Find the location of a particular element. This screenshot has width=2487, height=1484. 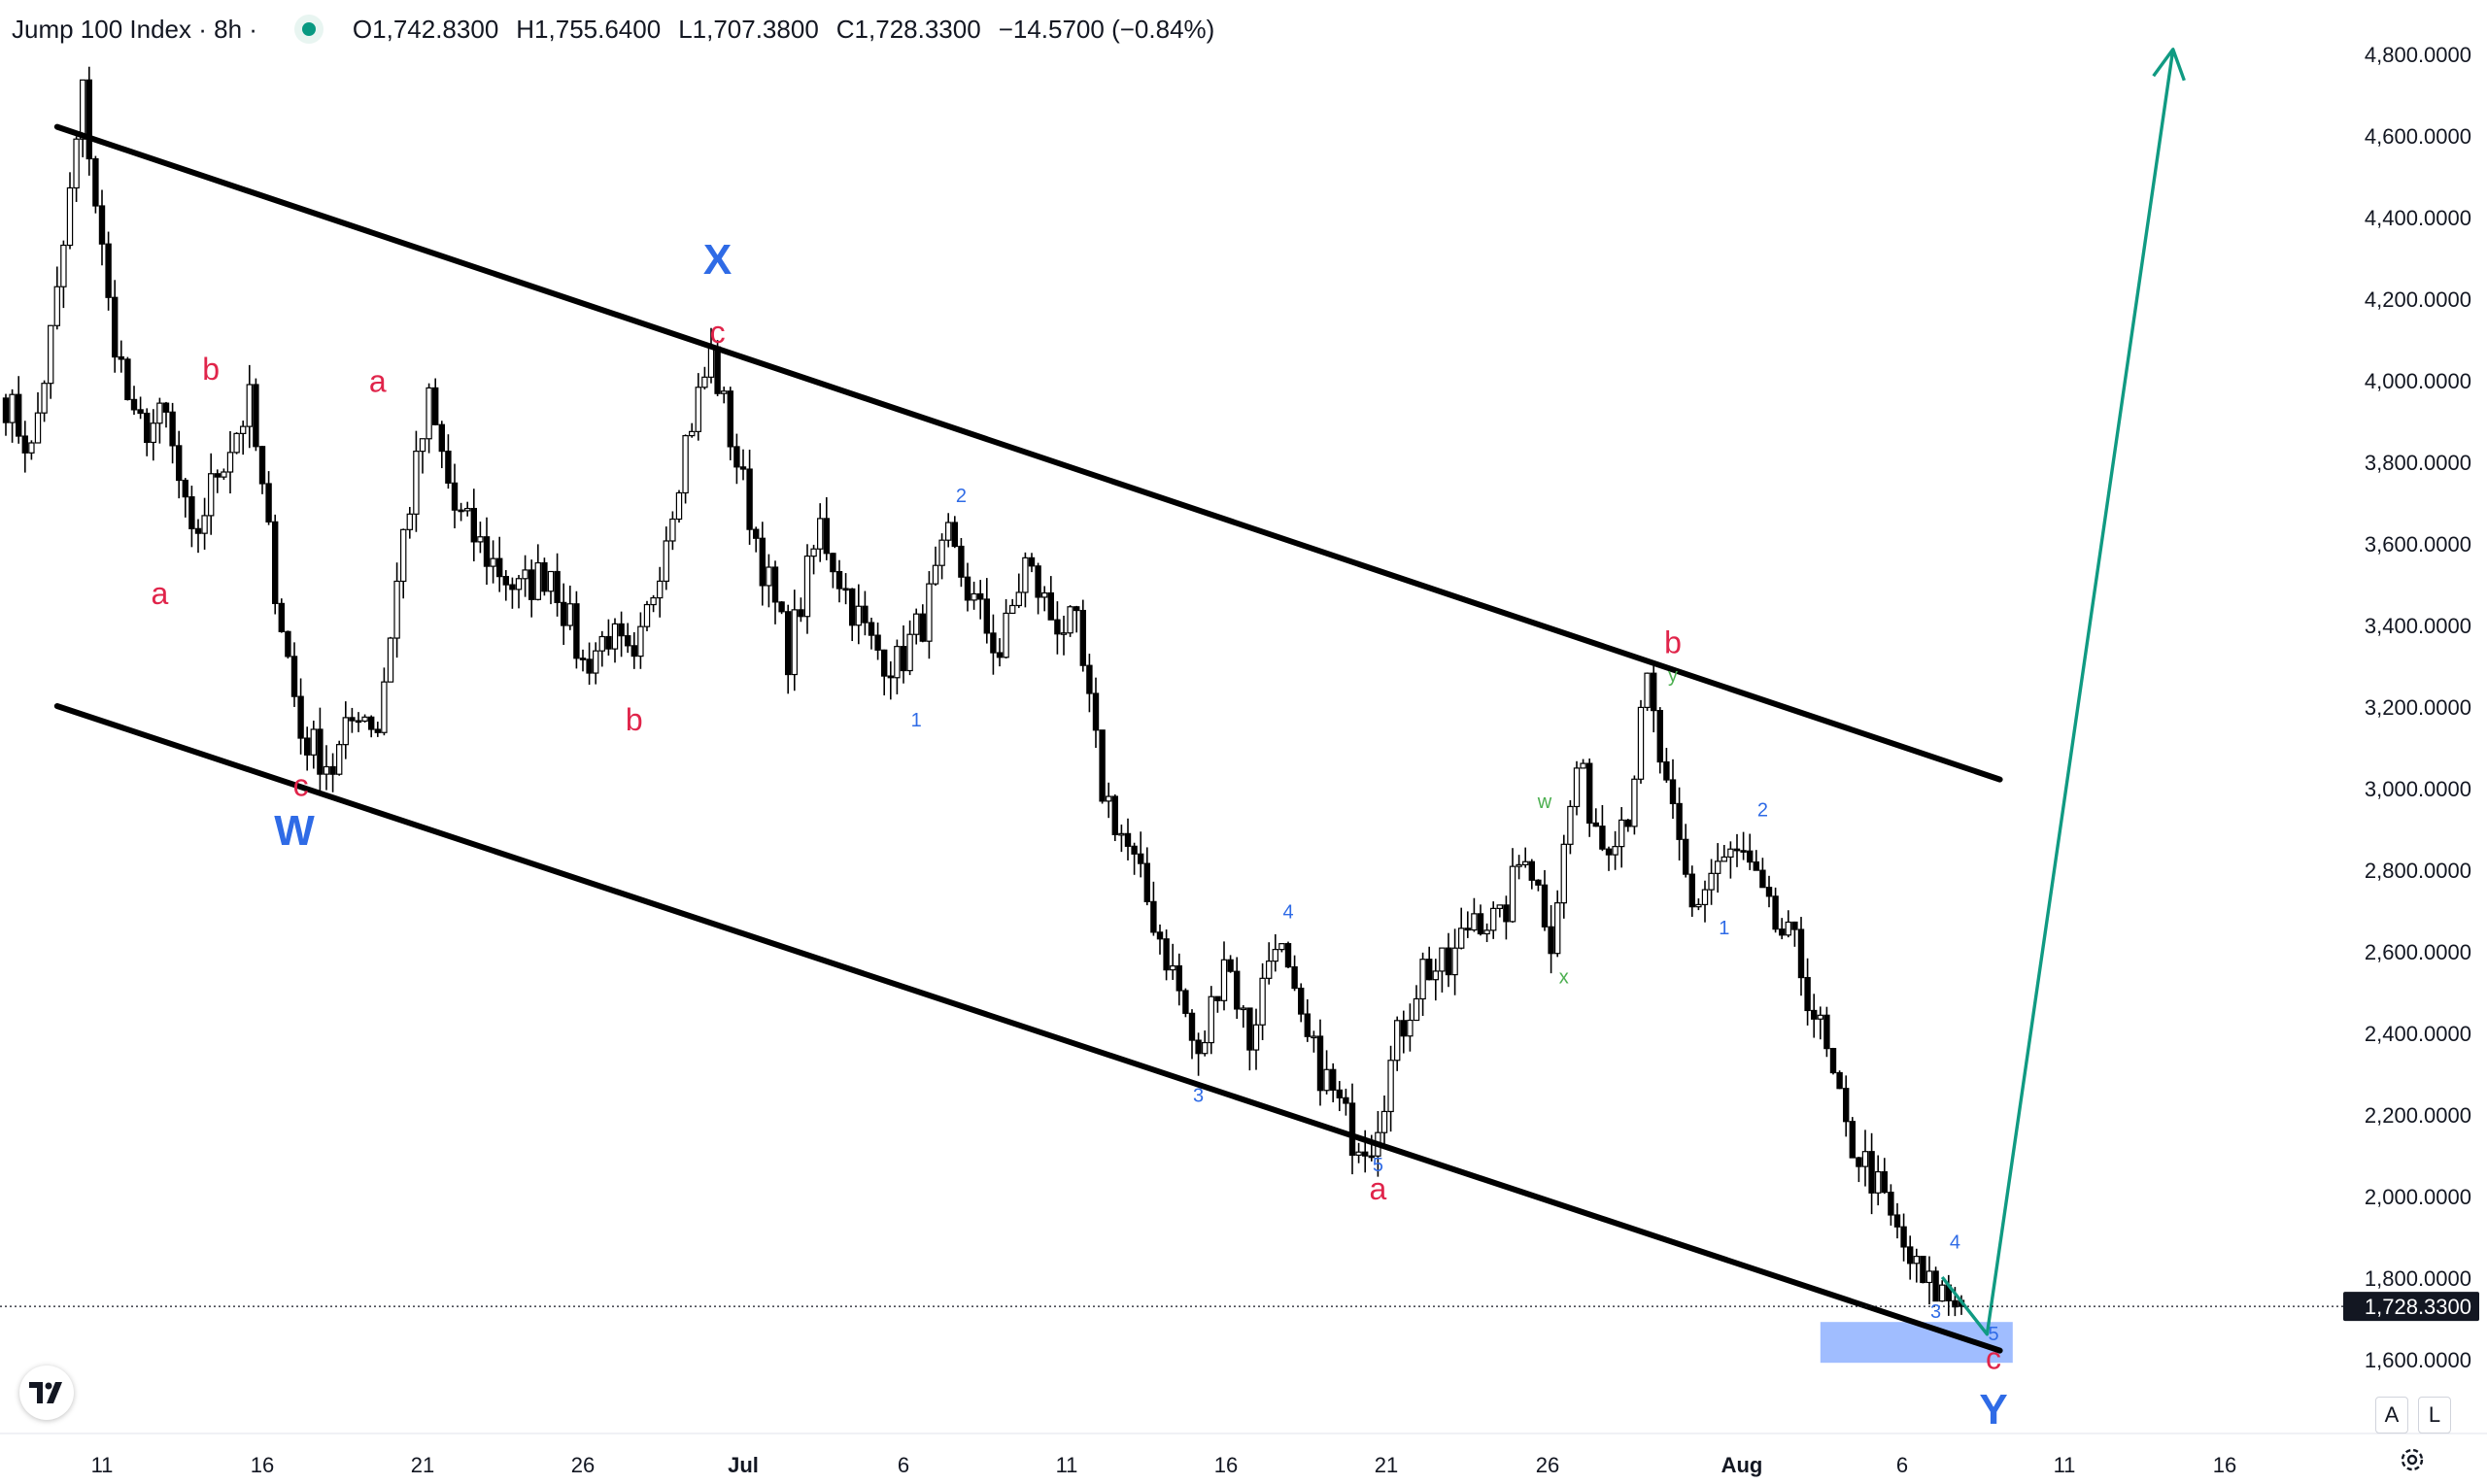

price-tick-label: 1,600.0000 is located at coordinates (2418, 1360).